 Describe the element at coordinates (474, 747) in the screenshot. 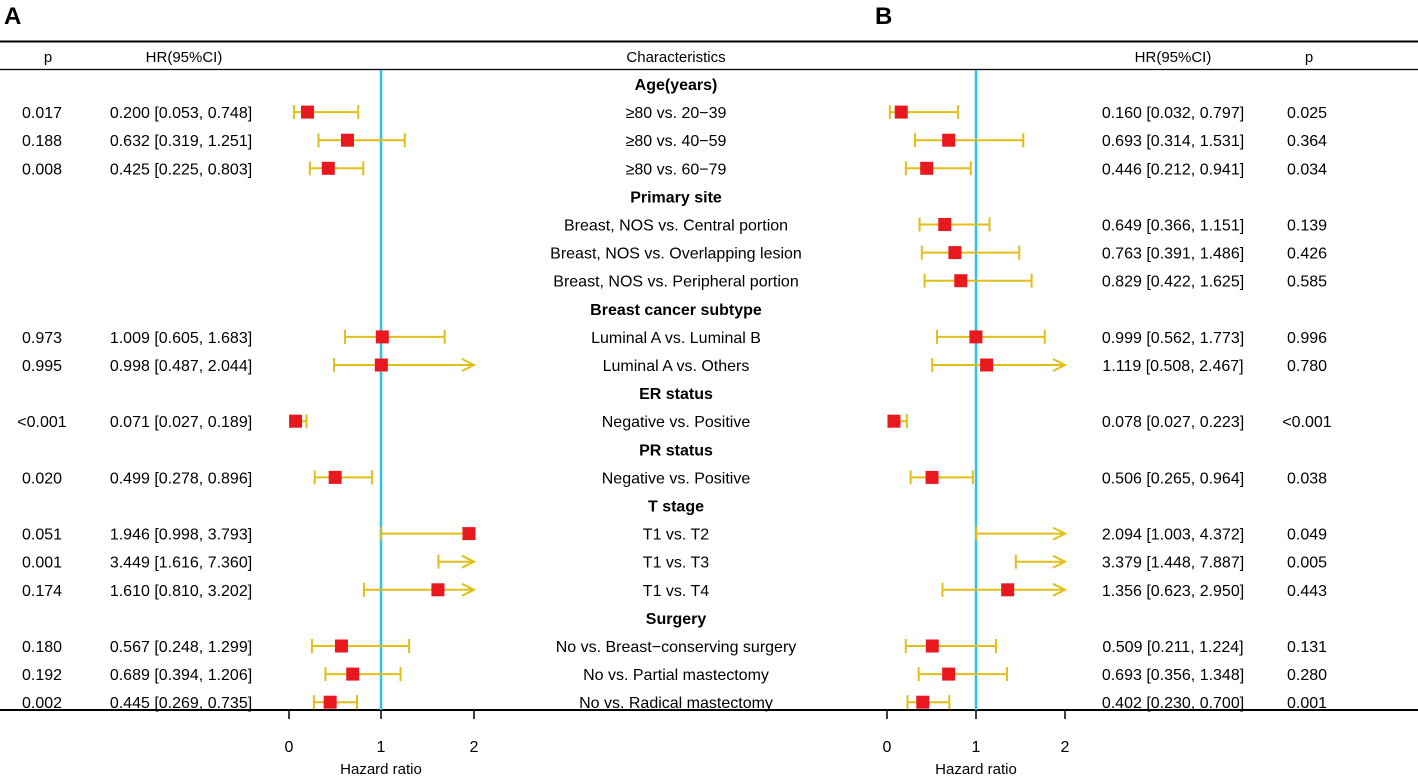

I see `x-tick-label-a-2: 2` at that location.